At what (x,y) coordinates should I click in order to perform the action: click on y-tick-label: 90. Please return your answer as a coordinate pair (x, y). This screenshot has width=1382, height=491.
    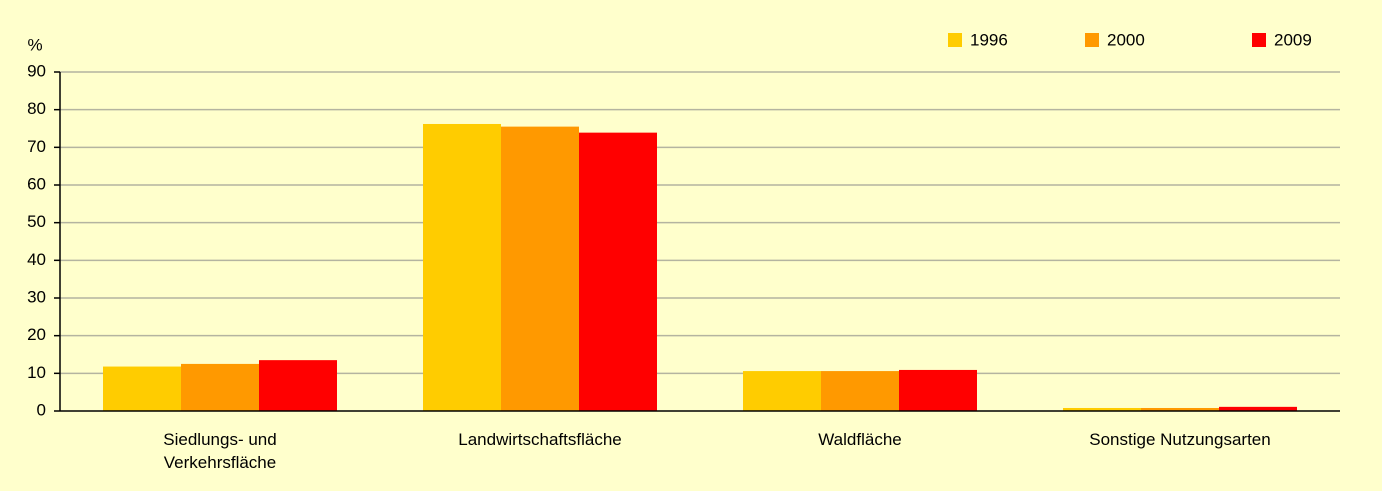
    Looking at the image, I should click on (36, 70).